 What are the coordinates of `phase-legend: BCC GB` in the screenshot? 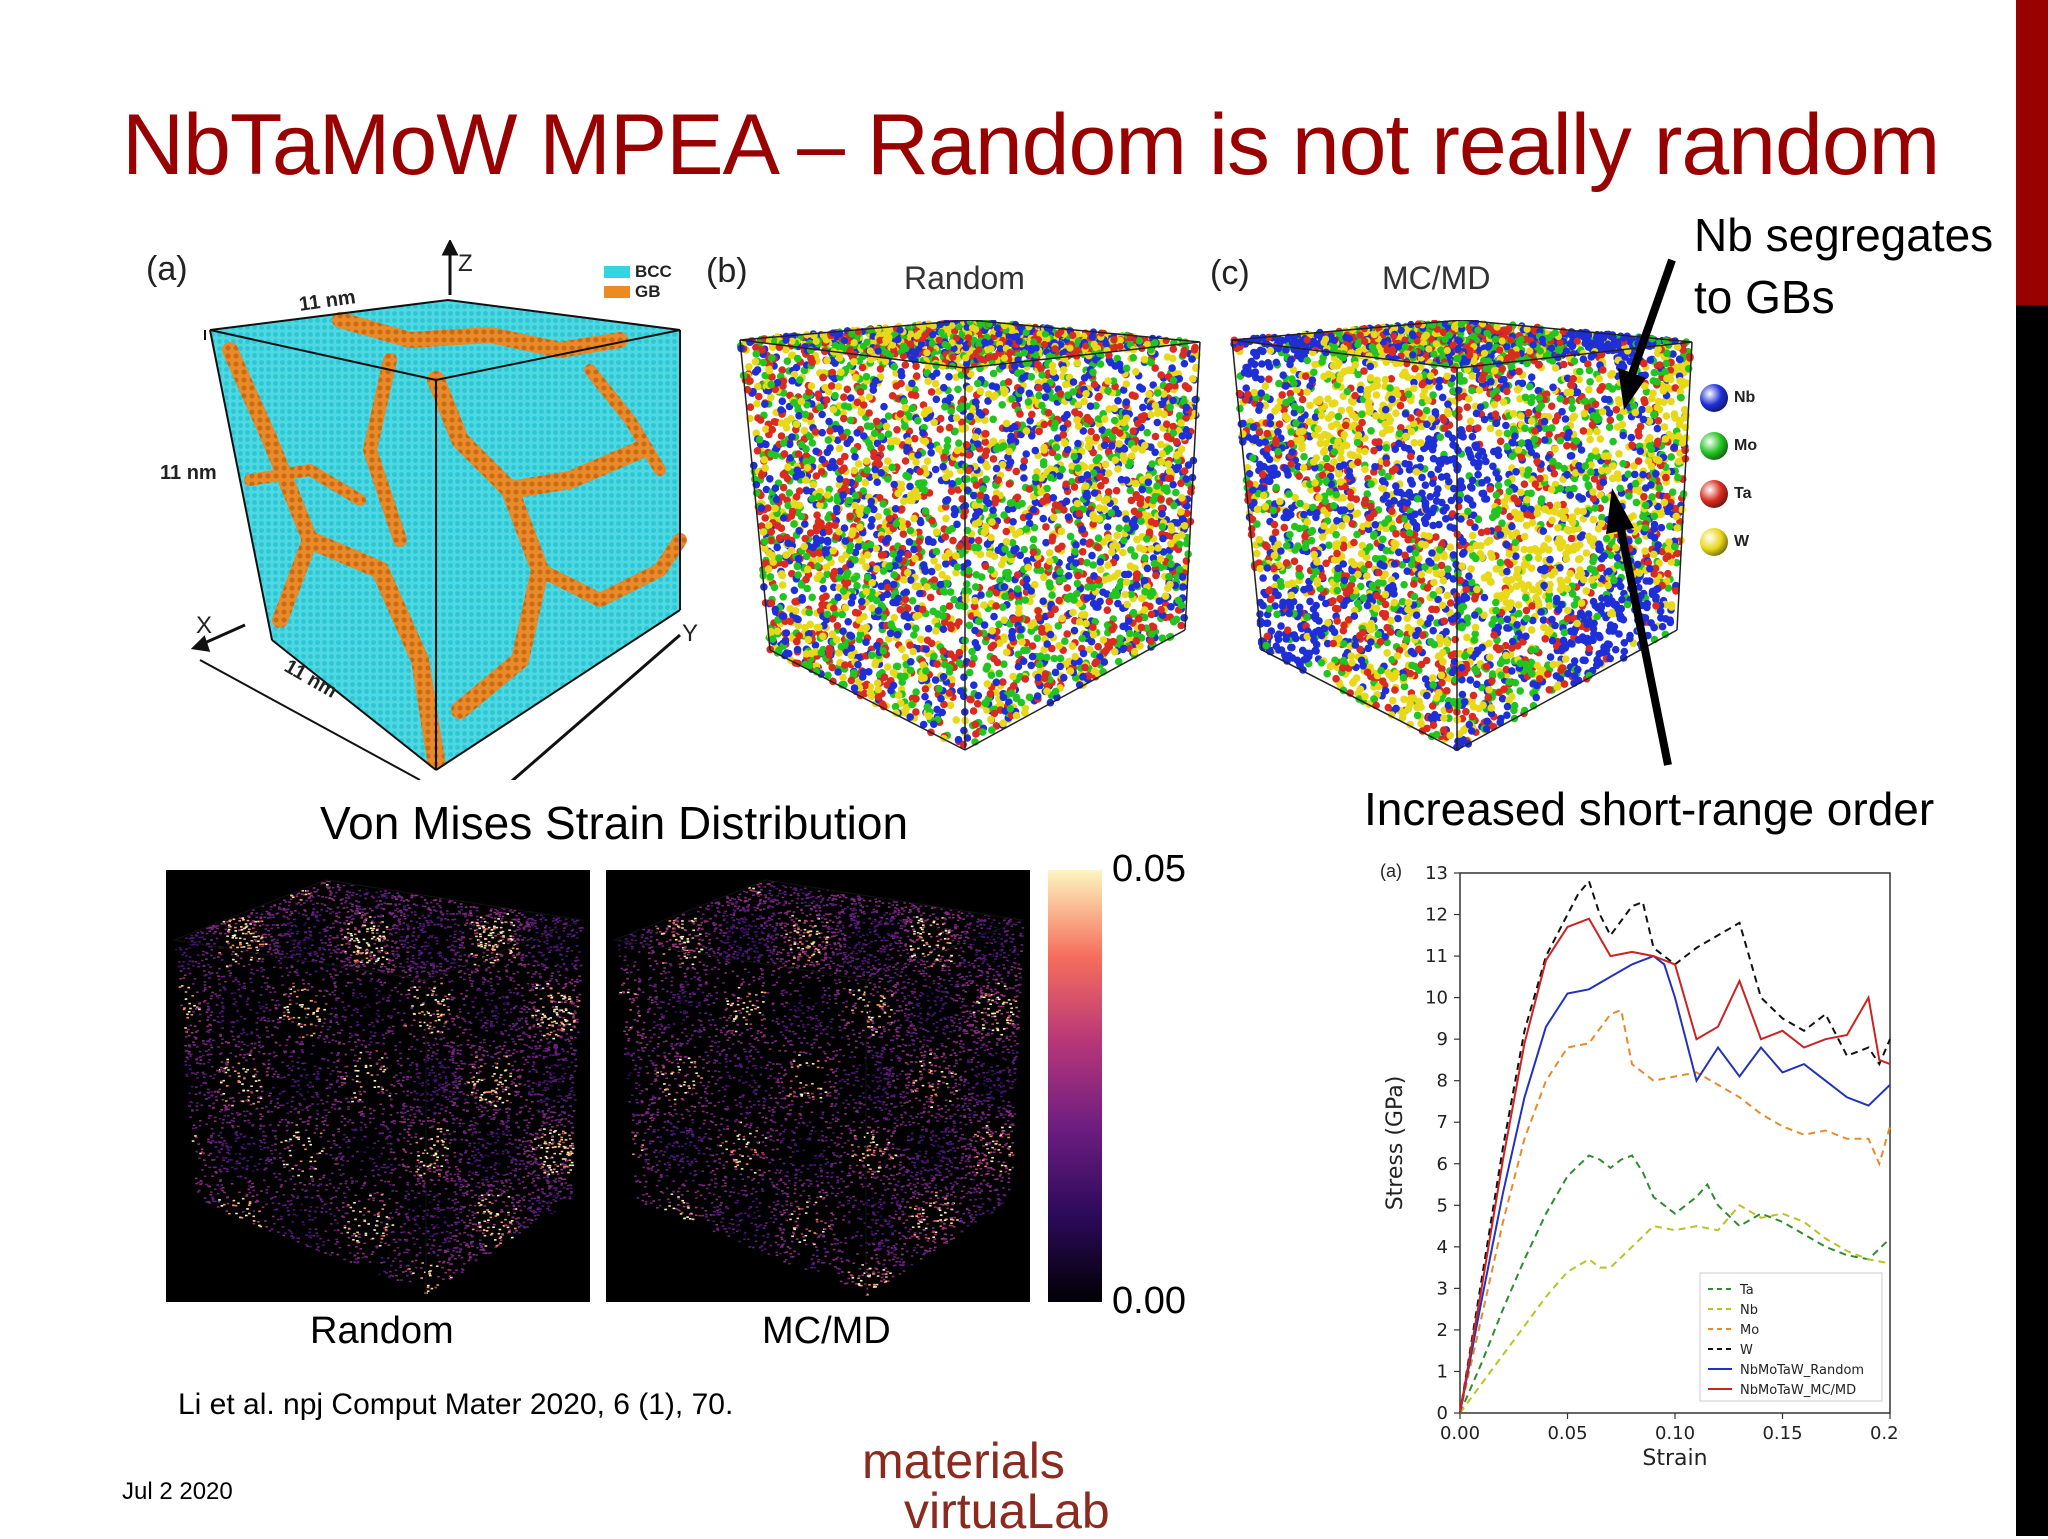 It's located at (638, 282).